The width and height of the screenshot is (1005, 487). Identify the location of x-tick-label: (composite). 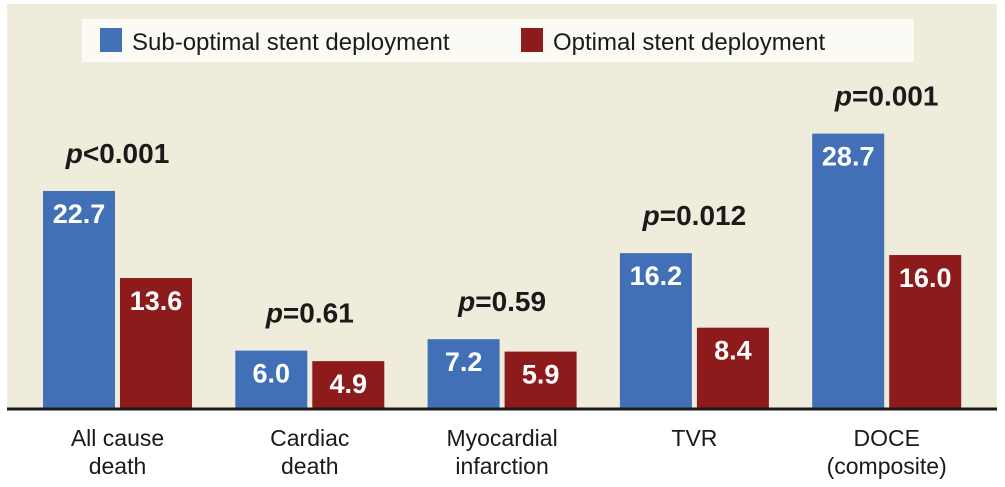
(887, 466).